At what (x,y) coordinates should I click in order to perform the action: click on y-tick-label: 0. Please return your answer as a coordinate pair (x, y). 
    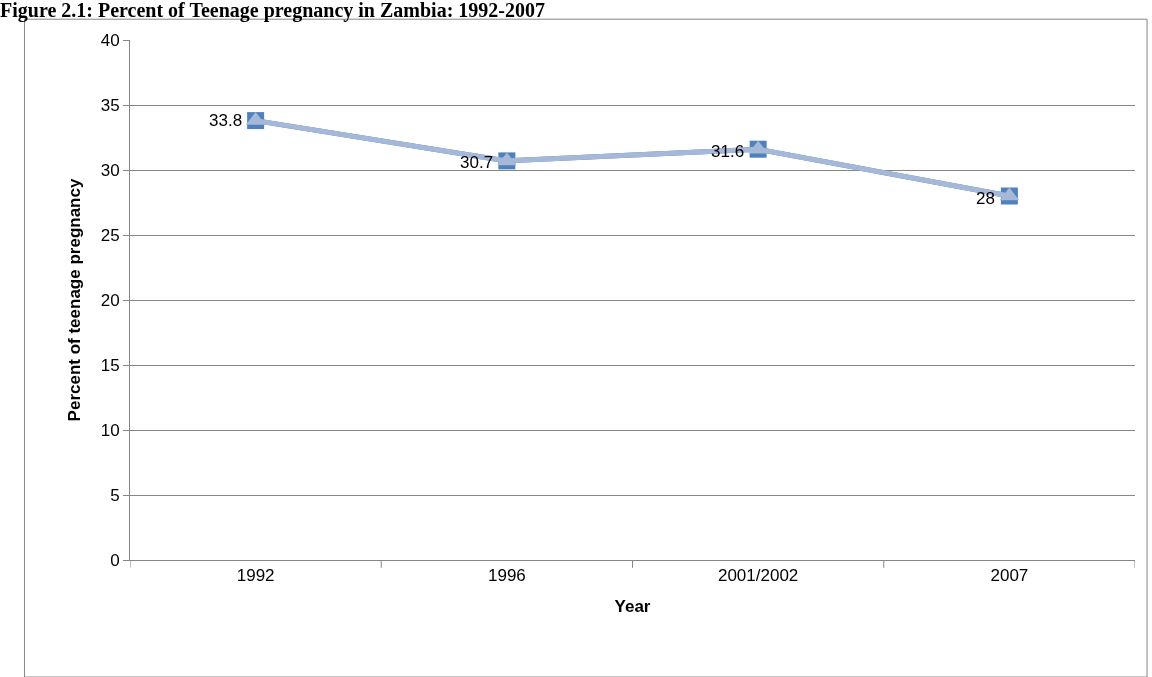
    Looking at the image, I should click on (115, 560).